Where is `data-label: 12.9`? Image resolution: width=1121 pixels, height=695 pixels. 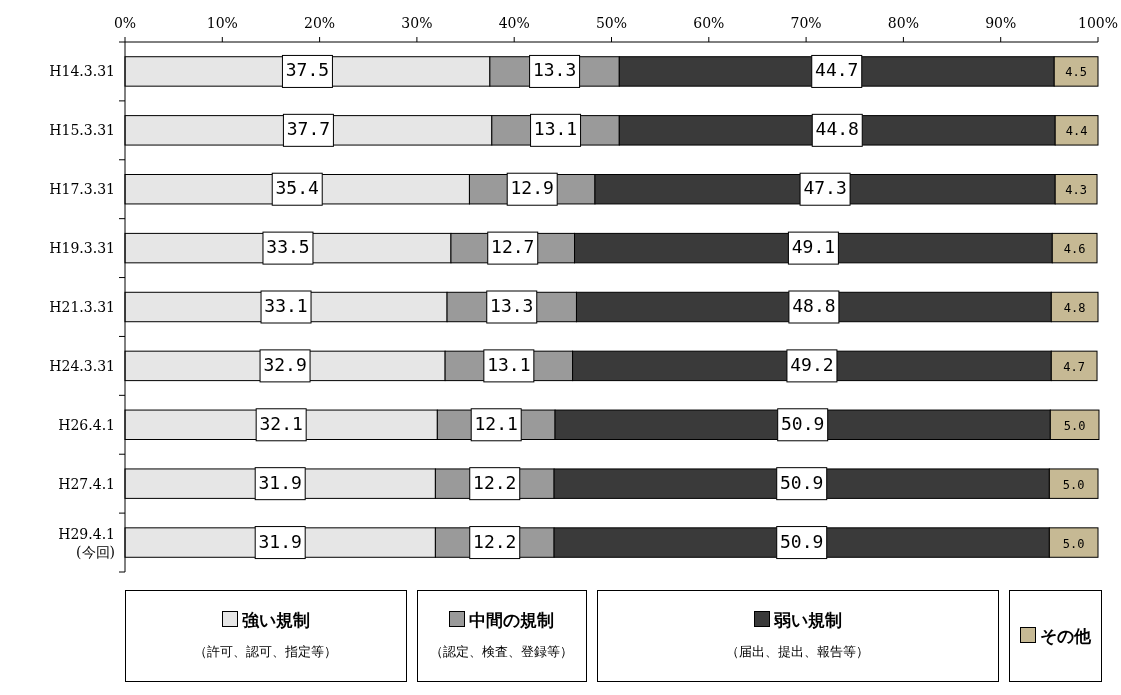 data-label: 12.9 is located at coordinates (532, 188).